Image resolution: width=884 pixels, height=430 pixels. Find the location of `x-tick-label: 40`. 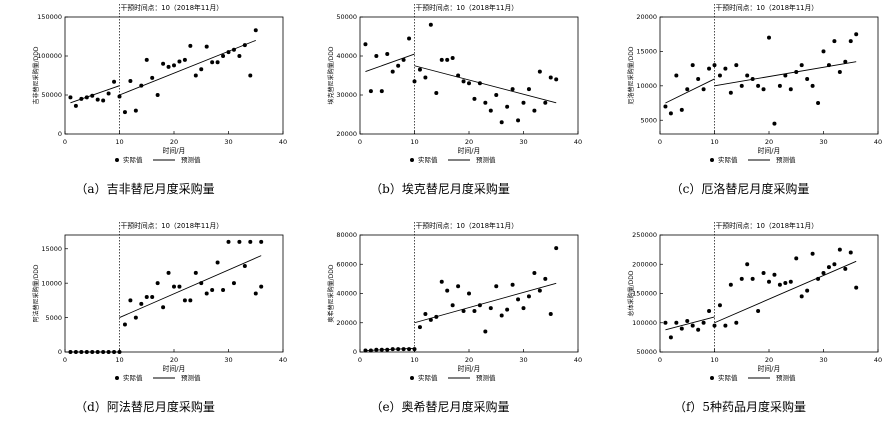

x-tick-label: 40 is located at coordinates (578, 360).